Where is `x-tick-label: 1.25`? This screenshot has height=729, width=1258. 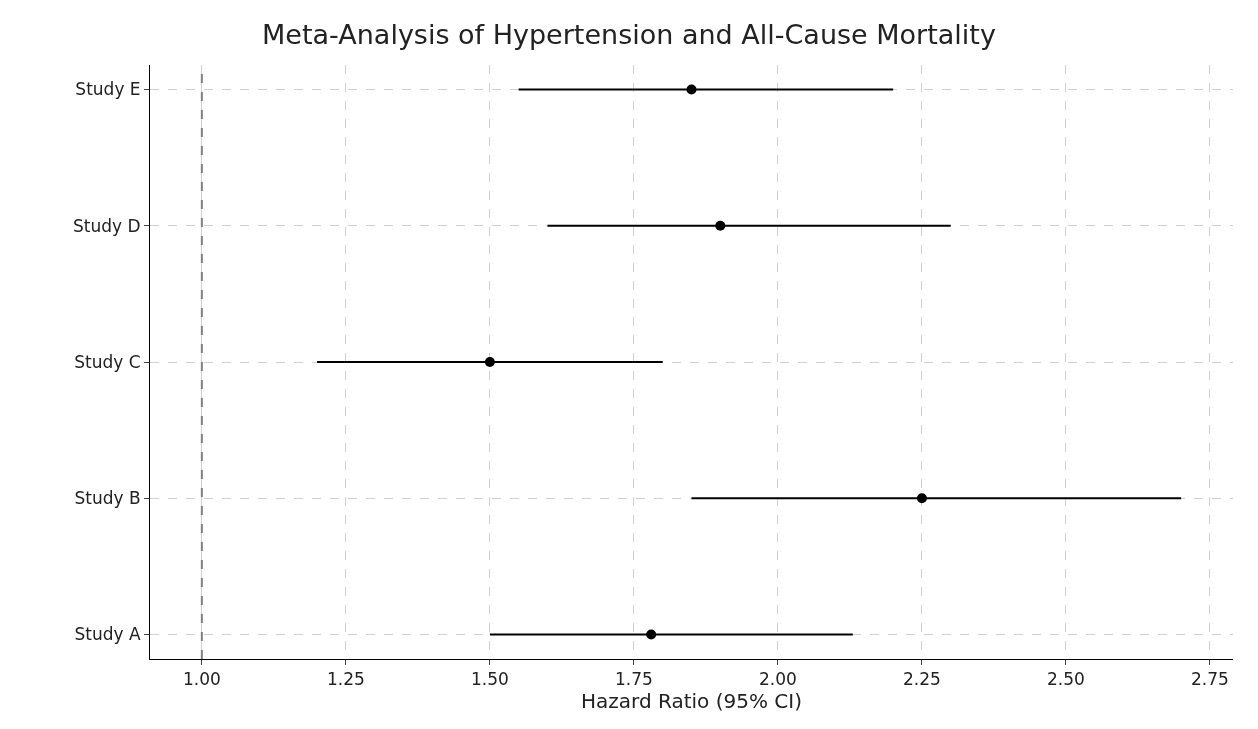
x-tick-label: 1.25 is located at coordinates (345, 679).